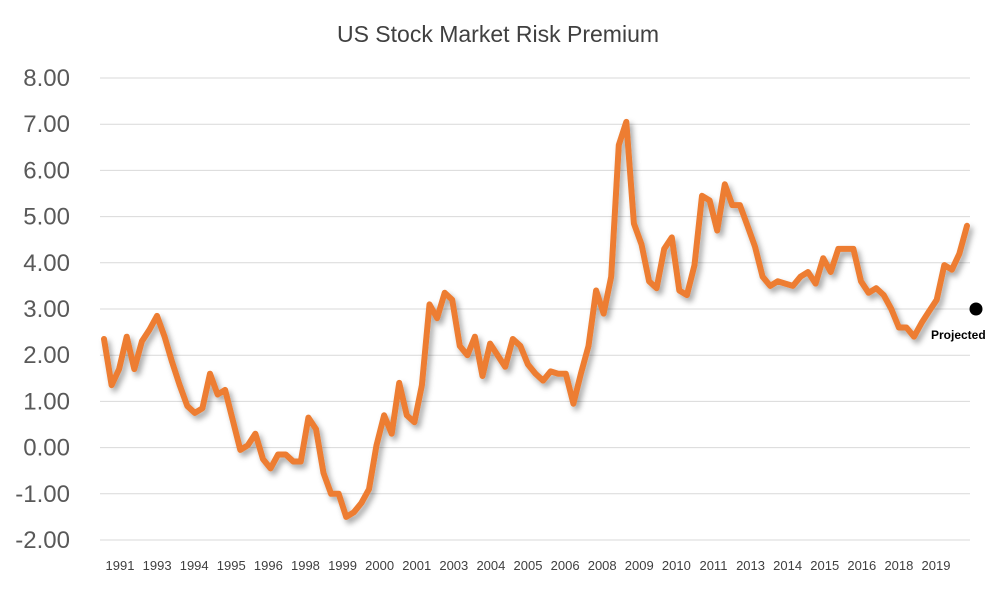 The image size is (996, 612). I want to click on x-tick-label: 2015, so click(824, 565).